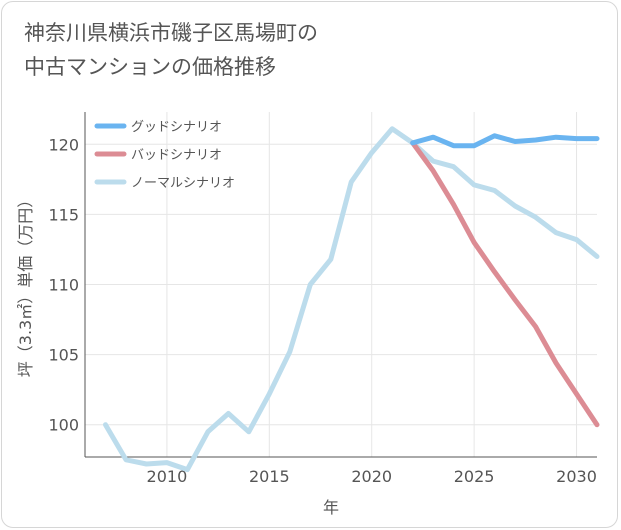 This screenshot has width=621, height=530. I want to click on chart-title-line2: 中古マンションの価格推移, so click(150, 67).